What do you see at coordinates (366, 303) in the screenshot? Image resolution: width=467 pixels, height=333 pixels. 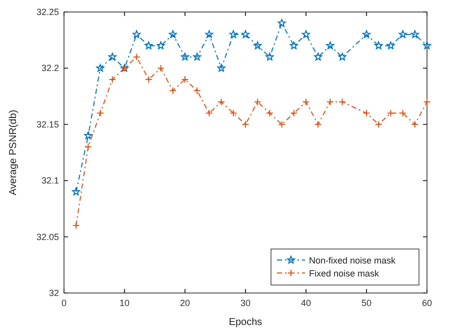 I see `x-tick-label: 50` at bounding box center [366, 303].